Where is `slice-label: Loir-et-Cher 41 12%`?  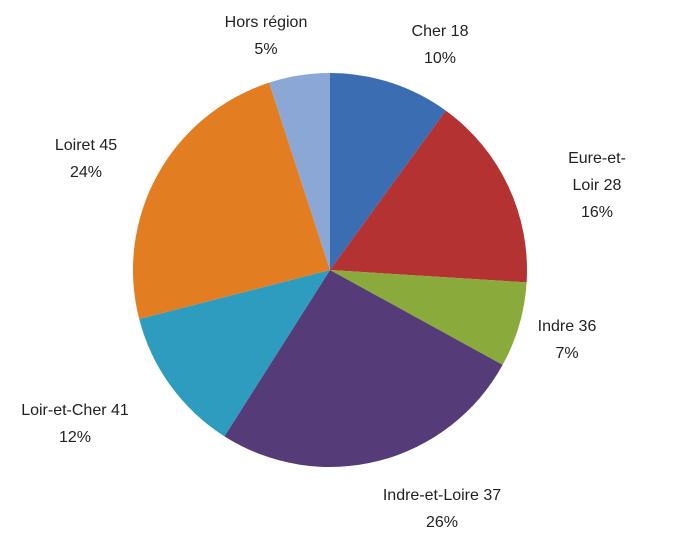
slice-label: Loir-et-Cher 41 12% is located at coordinates (75, 424).